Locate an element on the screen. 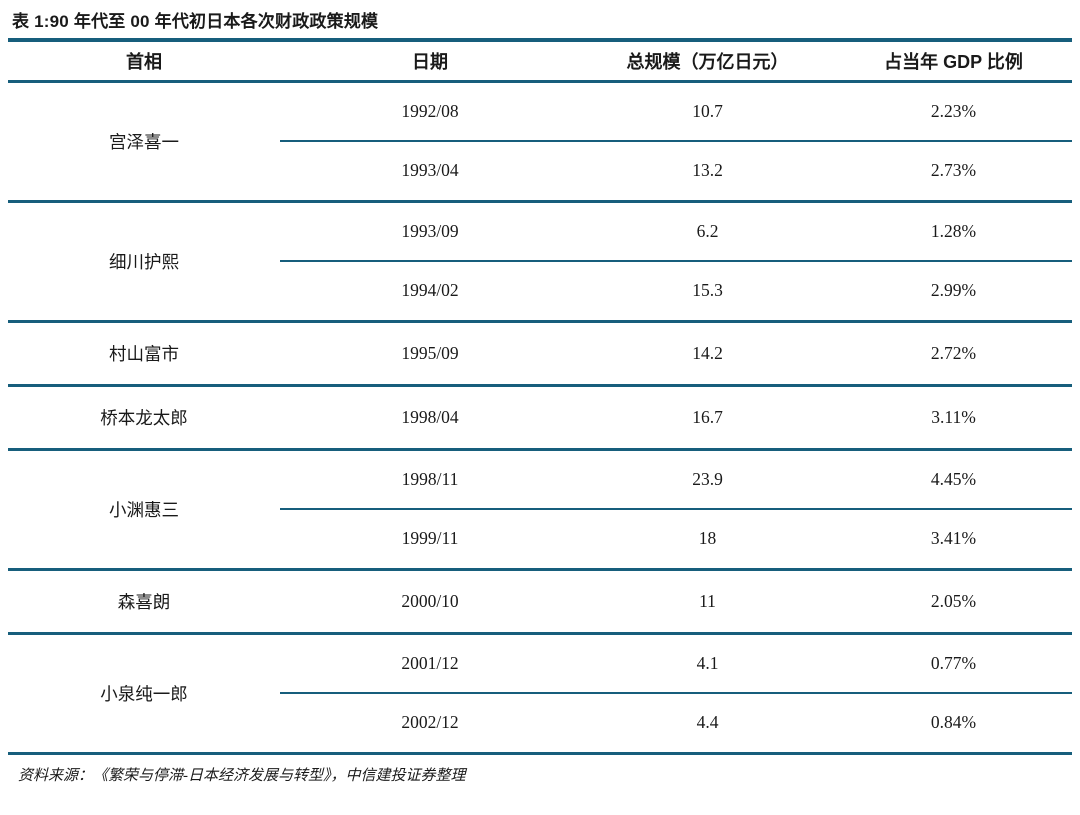  cell-gdp: 0.77% is located at coordinates (953, 663).